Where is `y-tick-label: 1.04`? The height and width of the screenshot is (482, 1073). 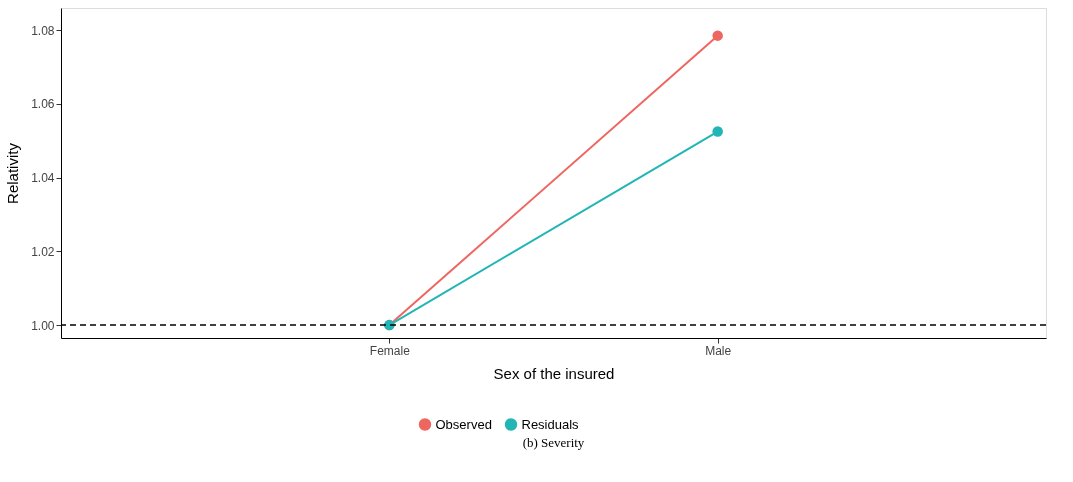 y-tick-label: 1.04 is located at coordinates (43, 178).